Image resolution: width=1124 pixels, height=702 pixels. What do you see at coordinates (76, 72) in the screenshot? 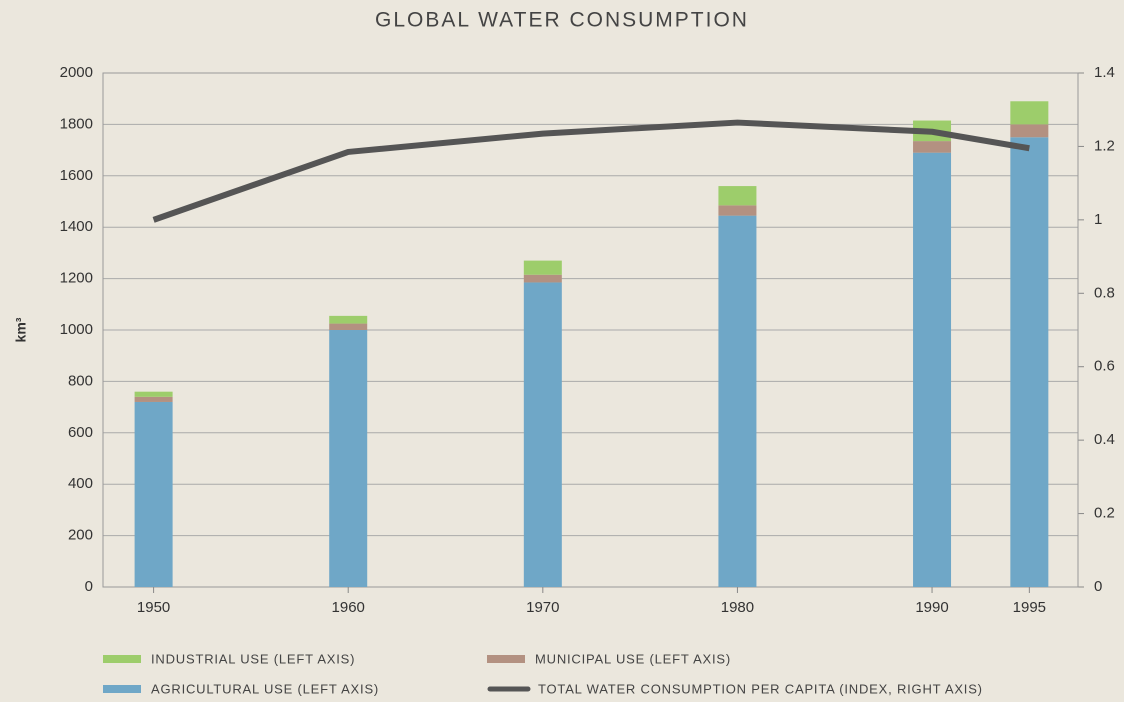
I see `y-tick-label: 2000` at bounding box center [76, 72].